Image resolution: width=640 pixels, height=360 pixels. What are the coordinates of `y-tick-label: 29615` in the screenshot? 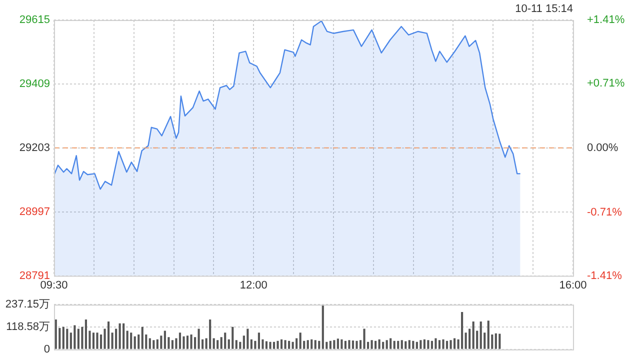 It's located at (34, 20).